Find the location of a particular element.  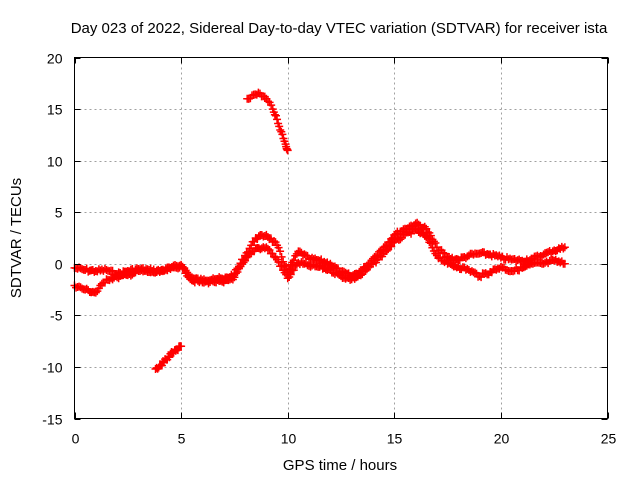

x-tick-label: 5 is located at coordinates (182, 439).